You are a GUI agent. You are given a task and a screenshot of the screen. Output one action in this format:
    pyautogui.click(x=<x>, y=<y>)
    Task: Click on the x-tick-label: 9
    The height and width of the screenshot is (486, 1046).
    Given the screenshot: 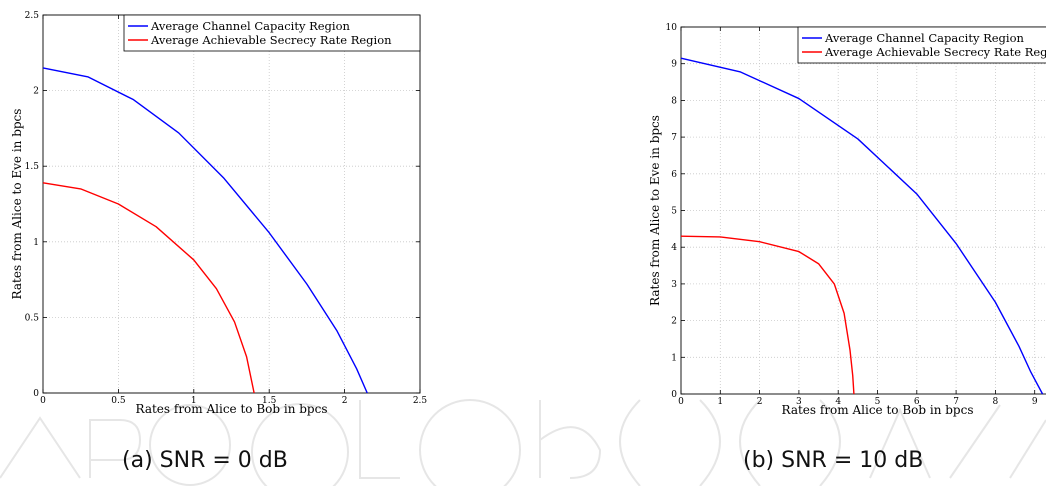 What is the action you would take?
    pyautogui.click(x=1035, y=402)
    